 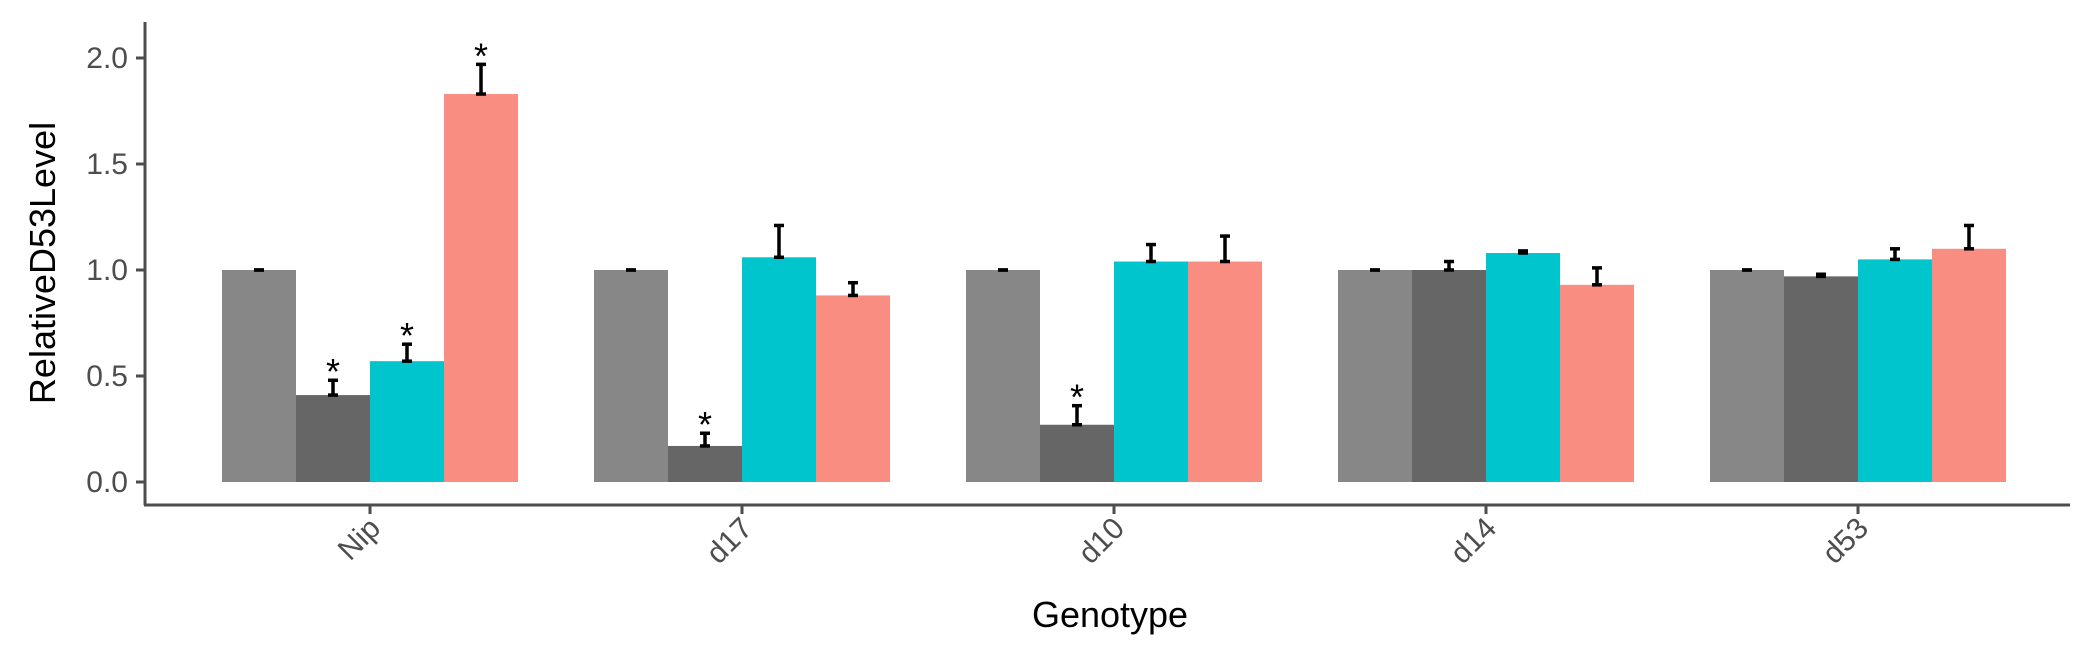 What do you see at coordinates (705, 424) in the screenshot?
I see `significance-star-d17-1: *` at bounding box center [705, 424].